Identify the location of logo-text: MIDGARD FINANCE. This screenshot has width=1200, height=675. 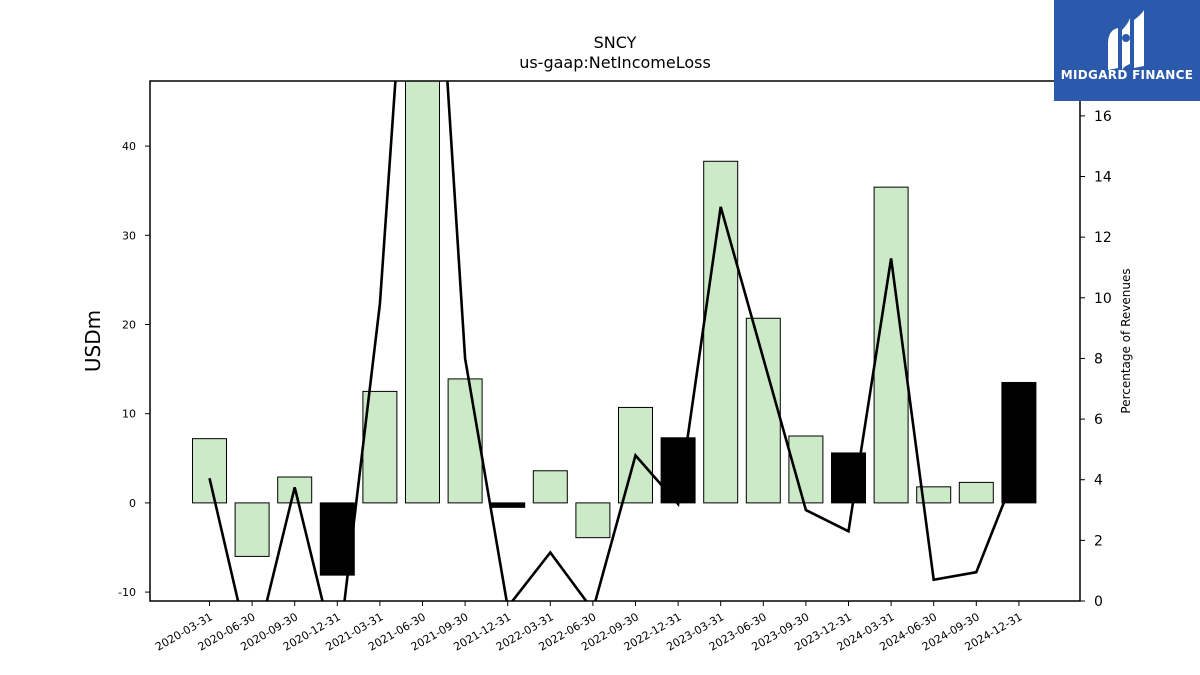
(1127, 75).